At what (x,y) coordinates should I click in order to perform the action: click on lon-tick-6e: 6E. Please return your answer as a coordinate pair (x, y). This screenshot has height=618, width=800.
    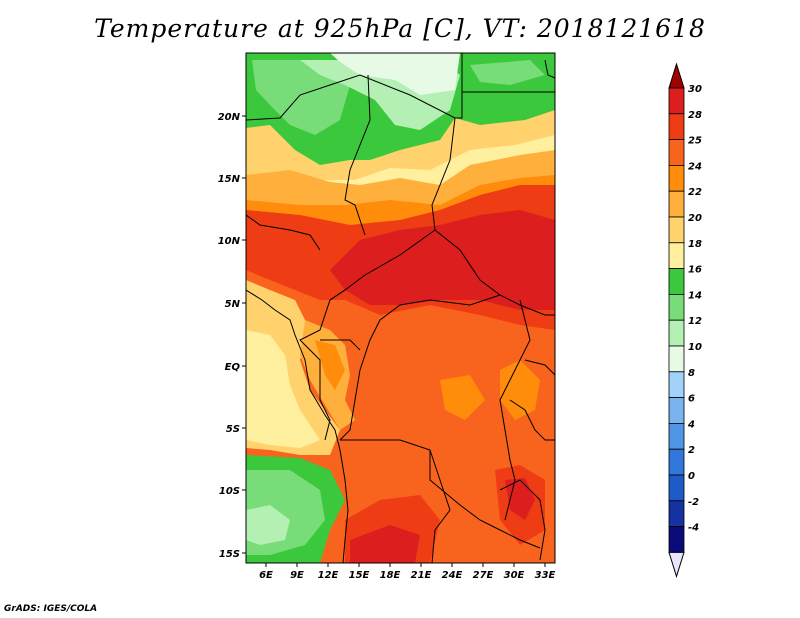
    Looking at the image, I should click on (266, 575).